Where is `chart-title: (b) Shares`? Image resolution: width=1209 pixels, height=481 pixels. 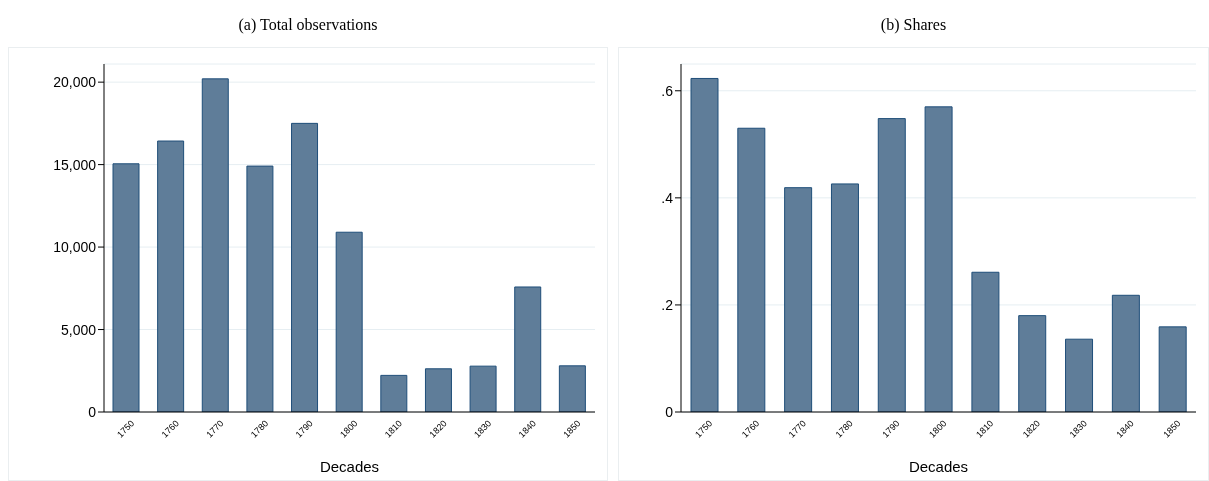
chart-title: (b) Shares is located at coordinates (913, 25).